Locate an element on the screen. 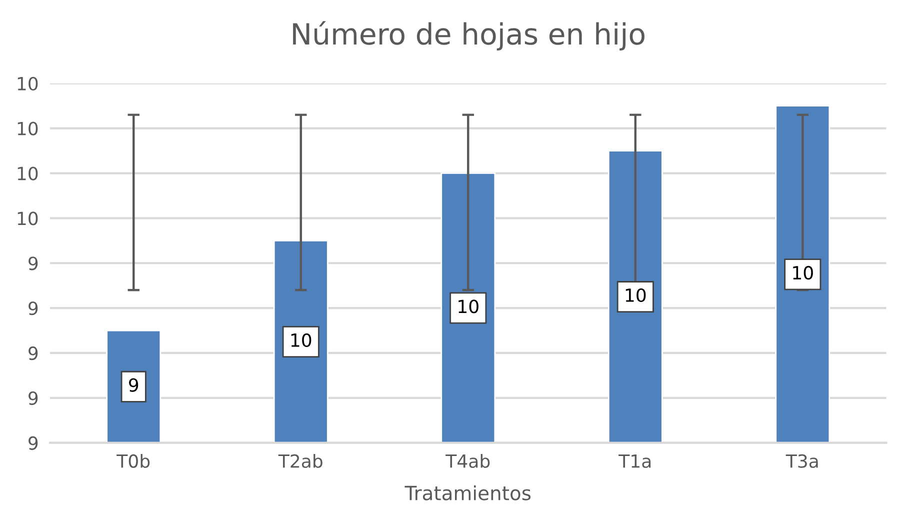 Image resolution: width=909 pixels, height=521 pixels. x-tick-label: T1a is located at coordinates (634, 461).